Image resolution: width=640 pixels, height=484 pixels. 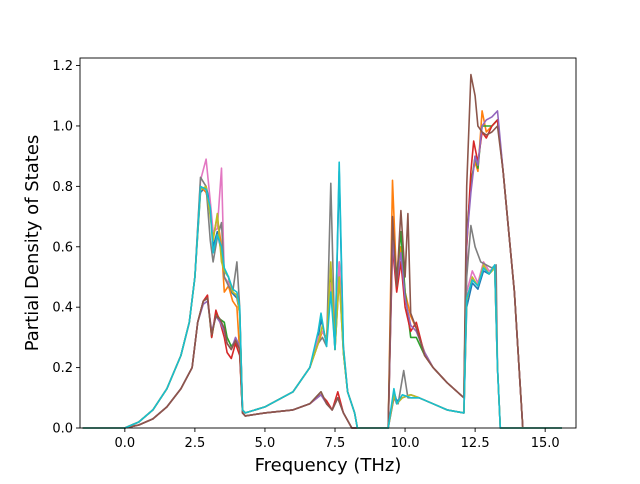 I want to click on x-axis-label: Frequency (THz), so click(x=328, y=465).